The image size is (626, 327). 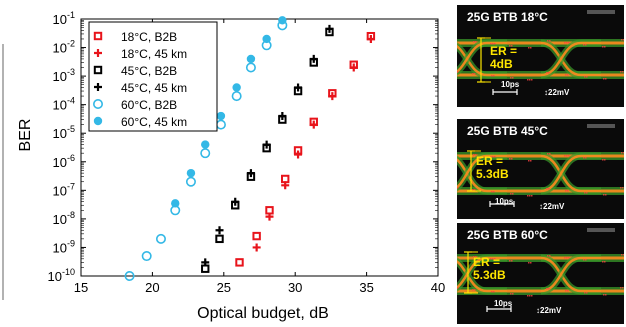 I want to click on time-scale-label: 10ps, so click(x=510, y=84).